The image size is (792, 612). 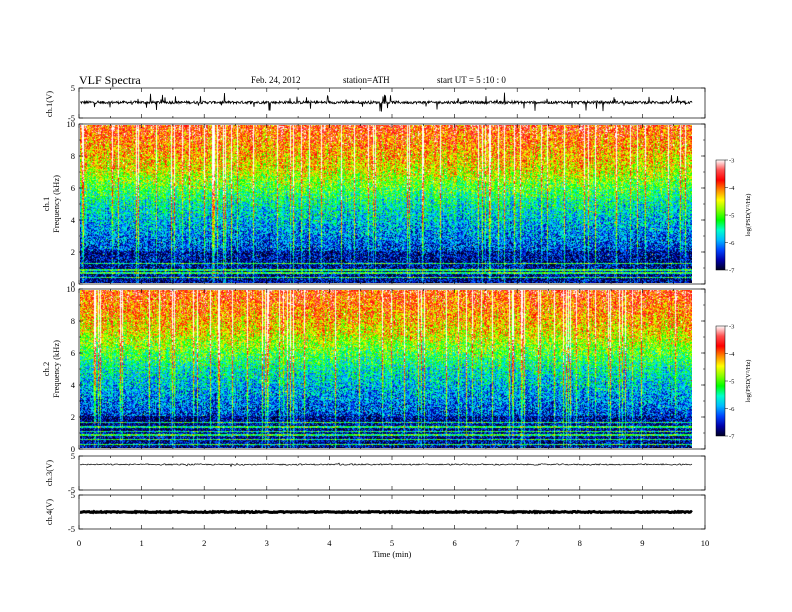 I want to click on x-tick-label: 7, so click(x=517, y=543).